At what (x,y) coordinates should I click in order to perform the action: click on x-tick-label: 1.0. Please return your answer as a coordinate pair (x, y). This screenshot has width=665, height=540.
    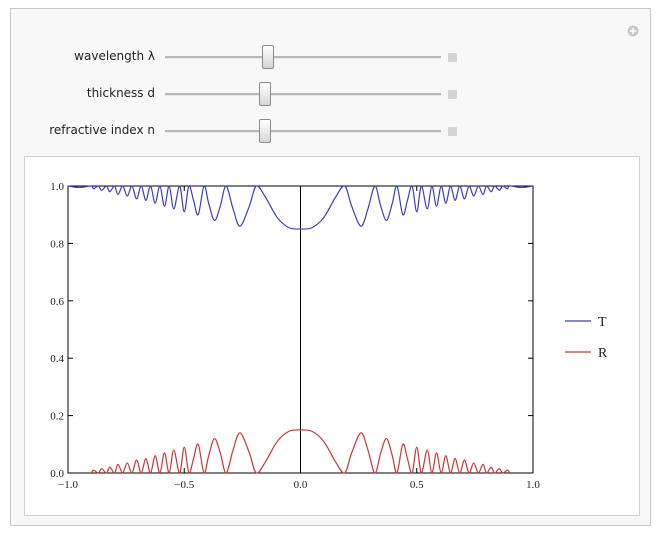
    Looking at the image, I should click on (533, 485).